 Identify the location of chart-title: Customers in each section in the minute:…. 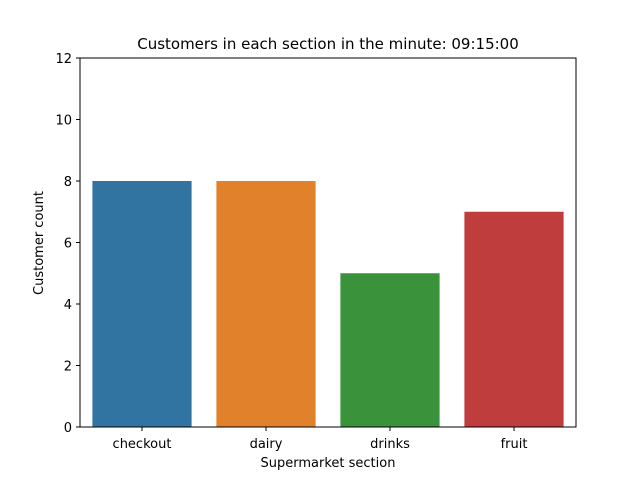
(328, 44).